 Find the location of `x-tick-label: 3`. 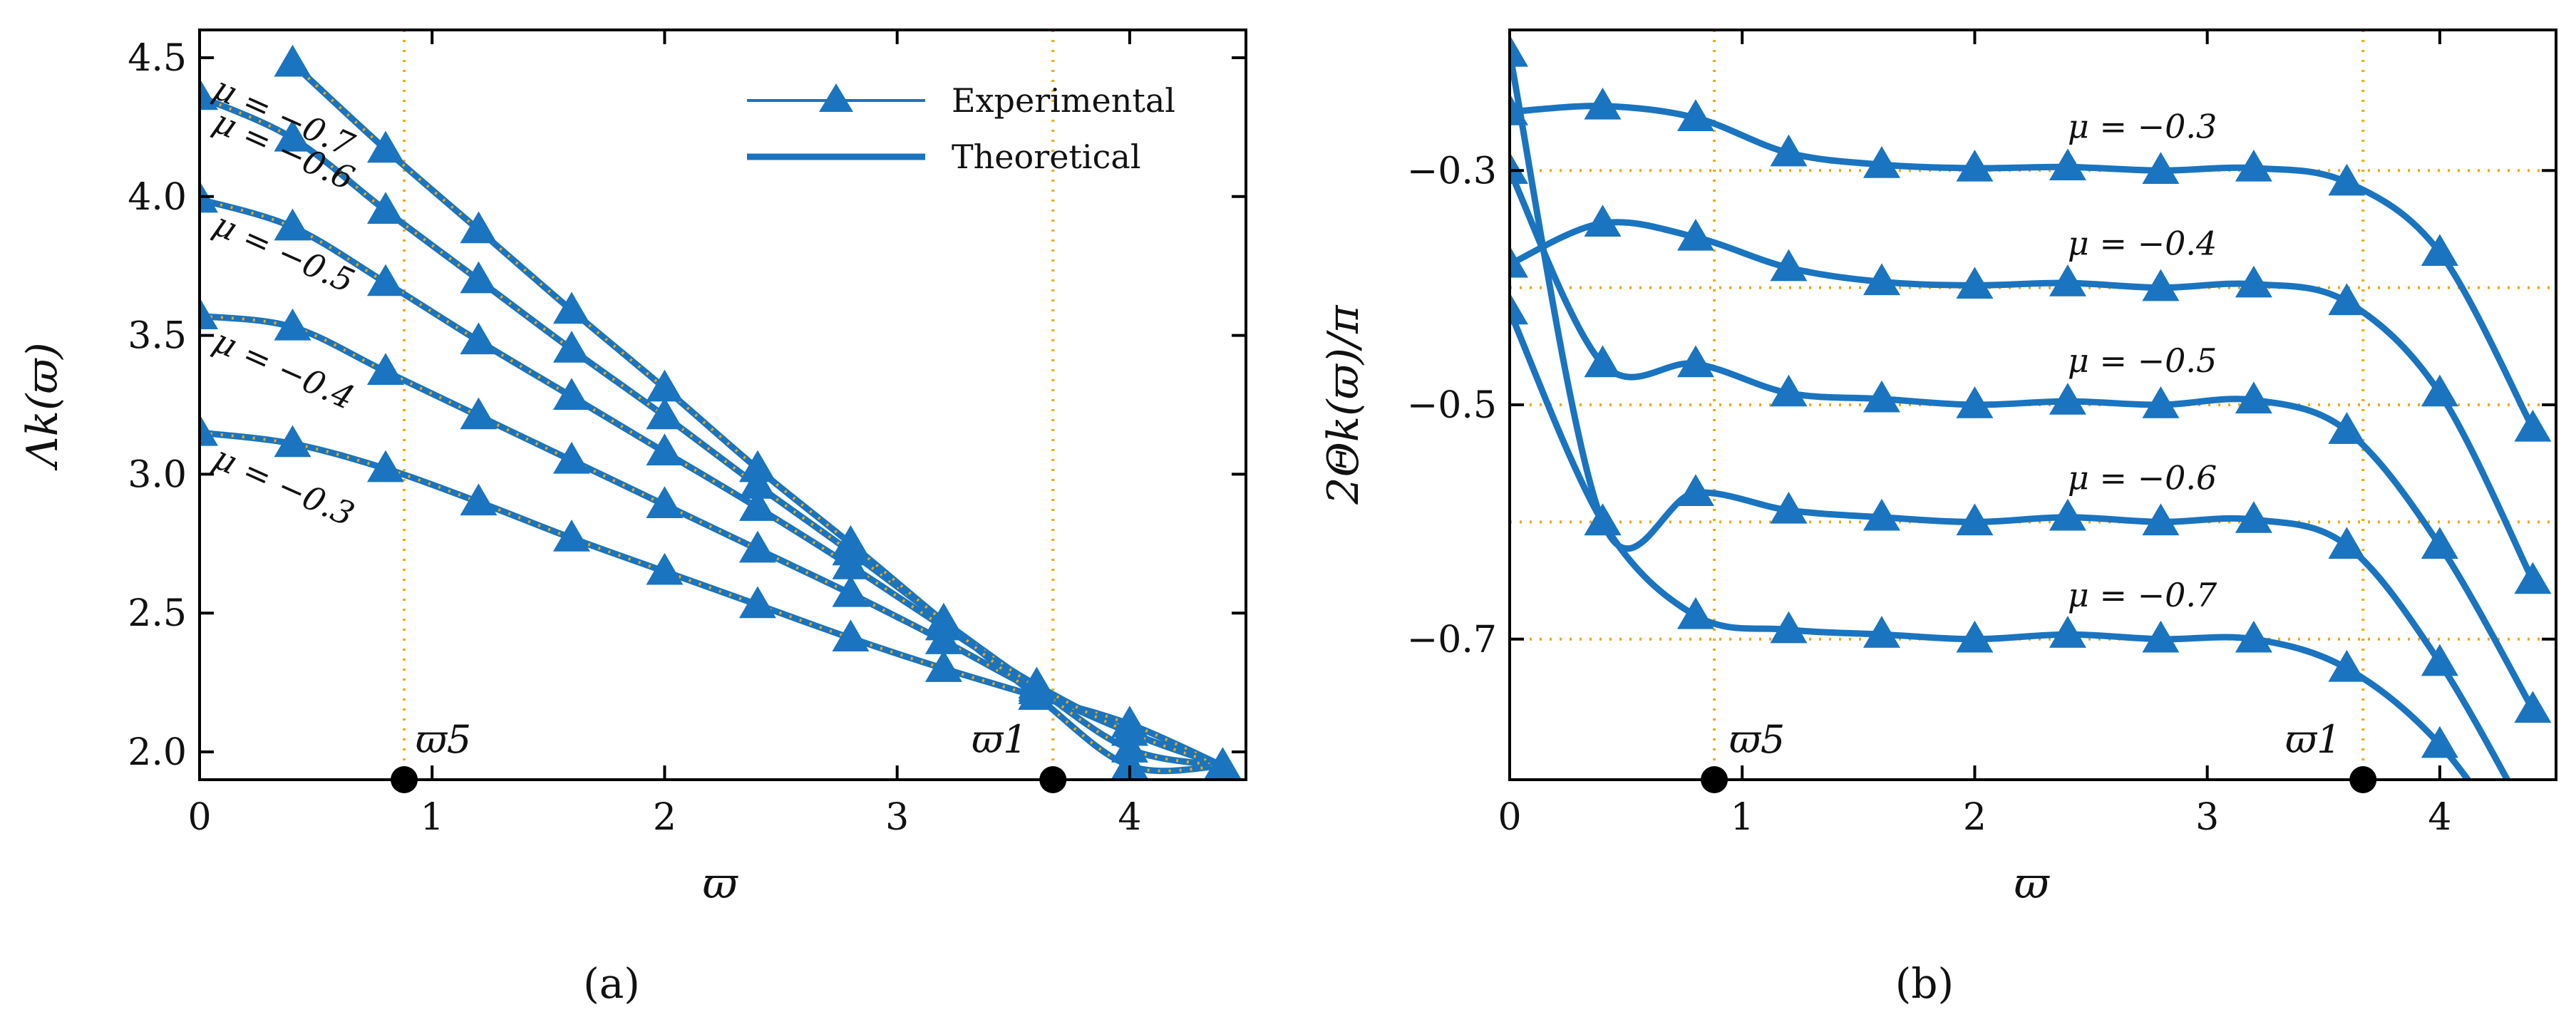

x-tick-label: 3 is located at coordinates (2207, 817).